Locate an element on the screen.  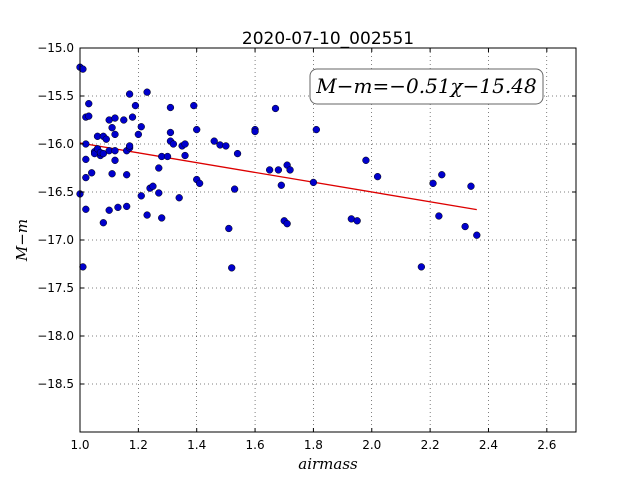
fit-annotation-box is located at coordinates (426, 86).